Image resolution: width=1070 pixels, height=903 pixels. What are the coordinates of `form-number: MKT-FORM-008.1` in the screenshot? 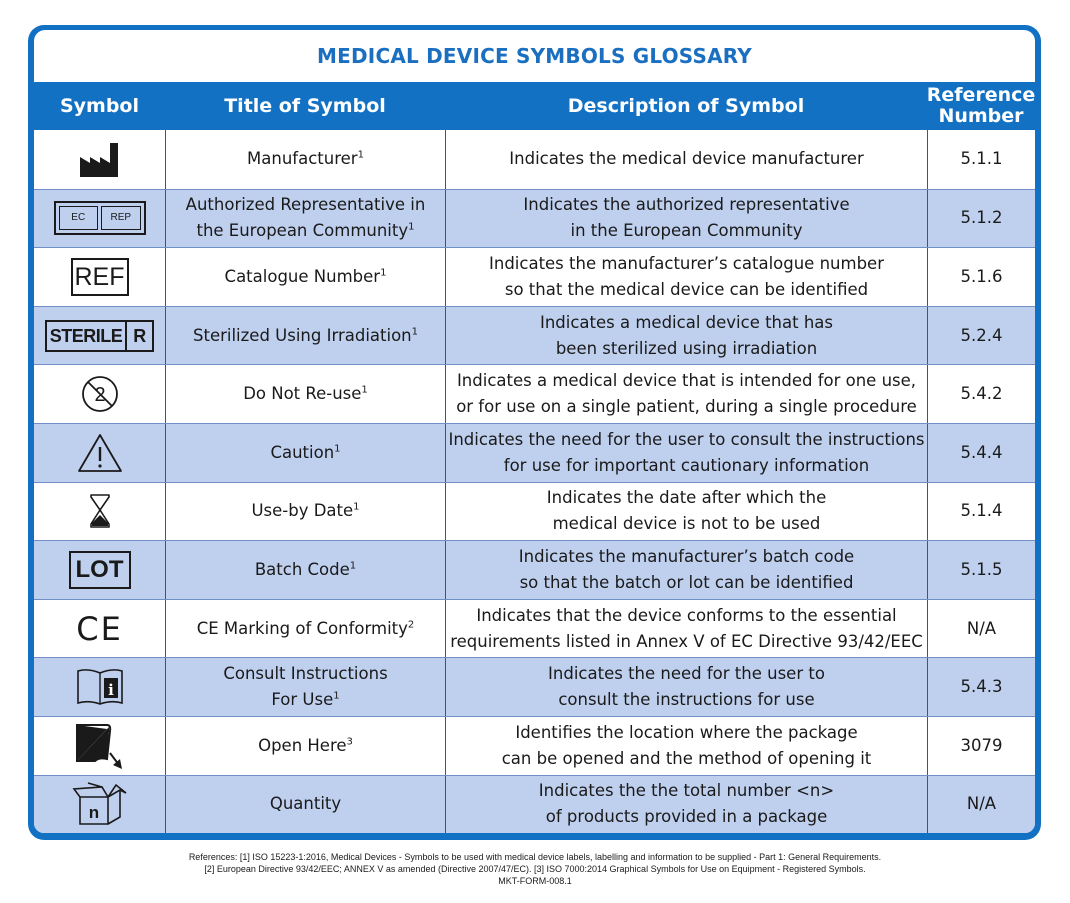 It's located at (535, 881).